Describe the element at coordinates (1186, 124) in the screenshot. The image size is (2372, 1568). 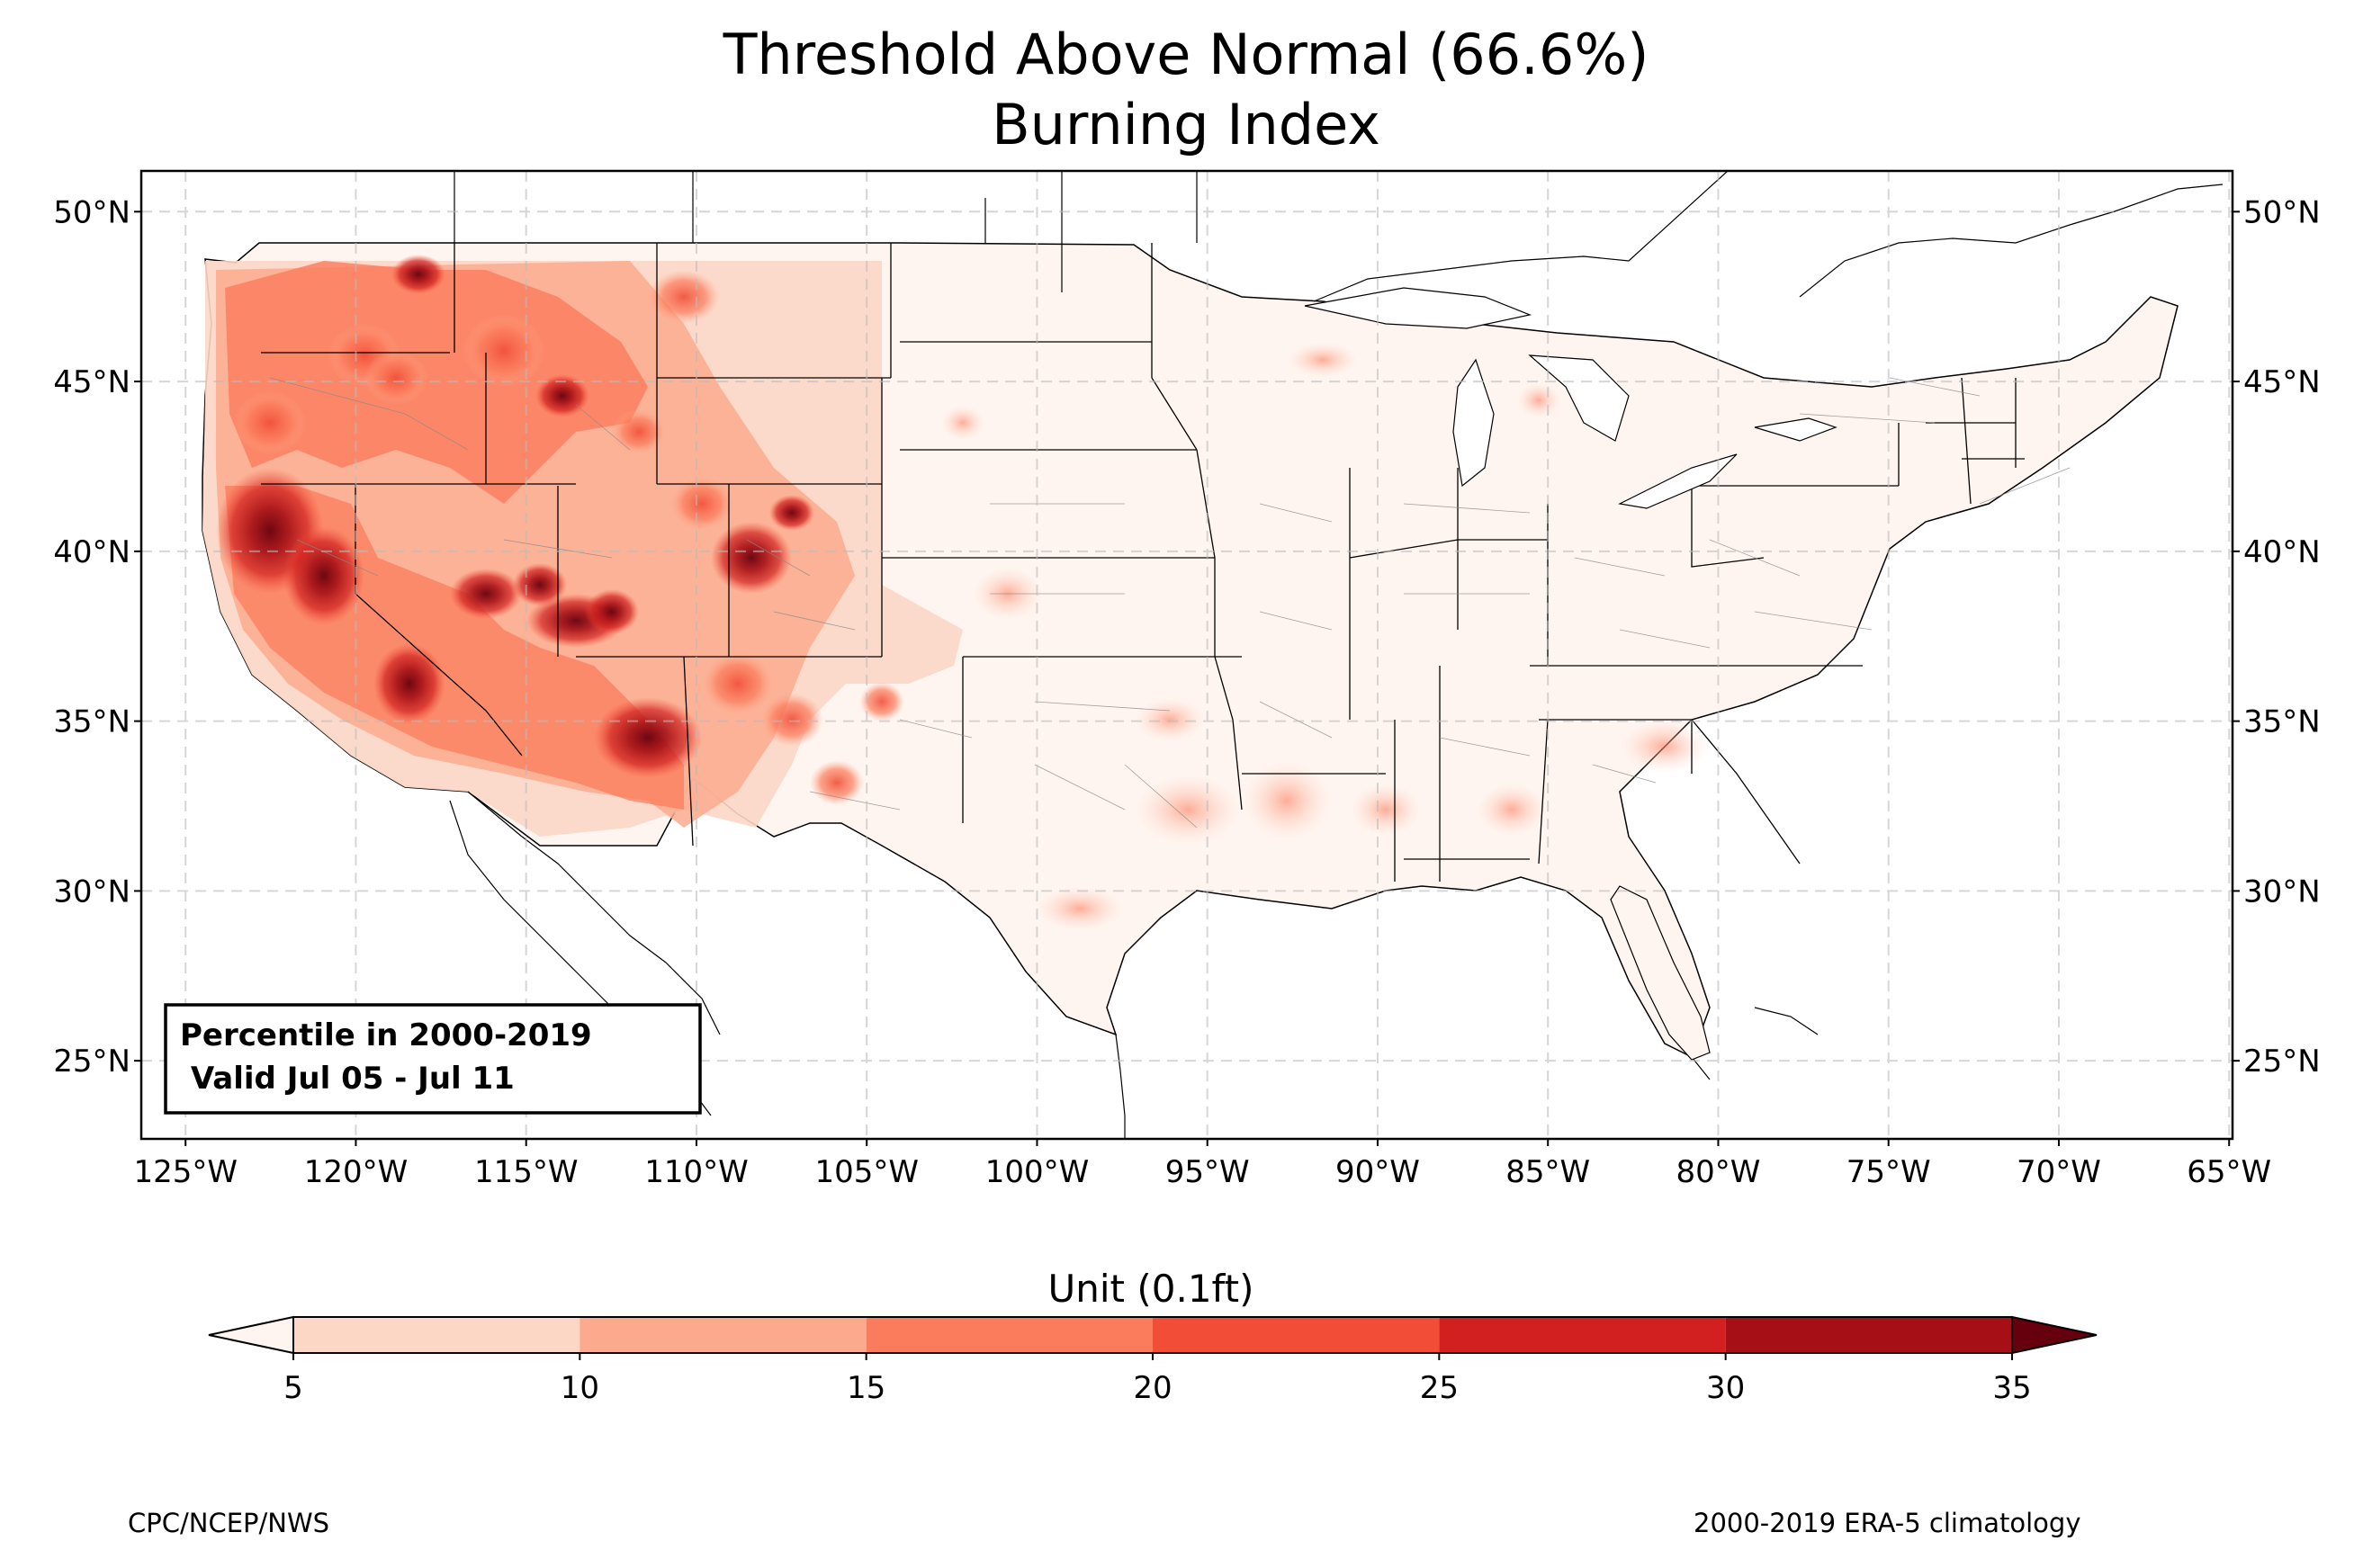
I see `map-subtitle: Burning Index` at that location.